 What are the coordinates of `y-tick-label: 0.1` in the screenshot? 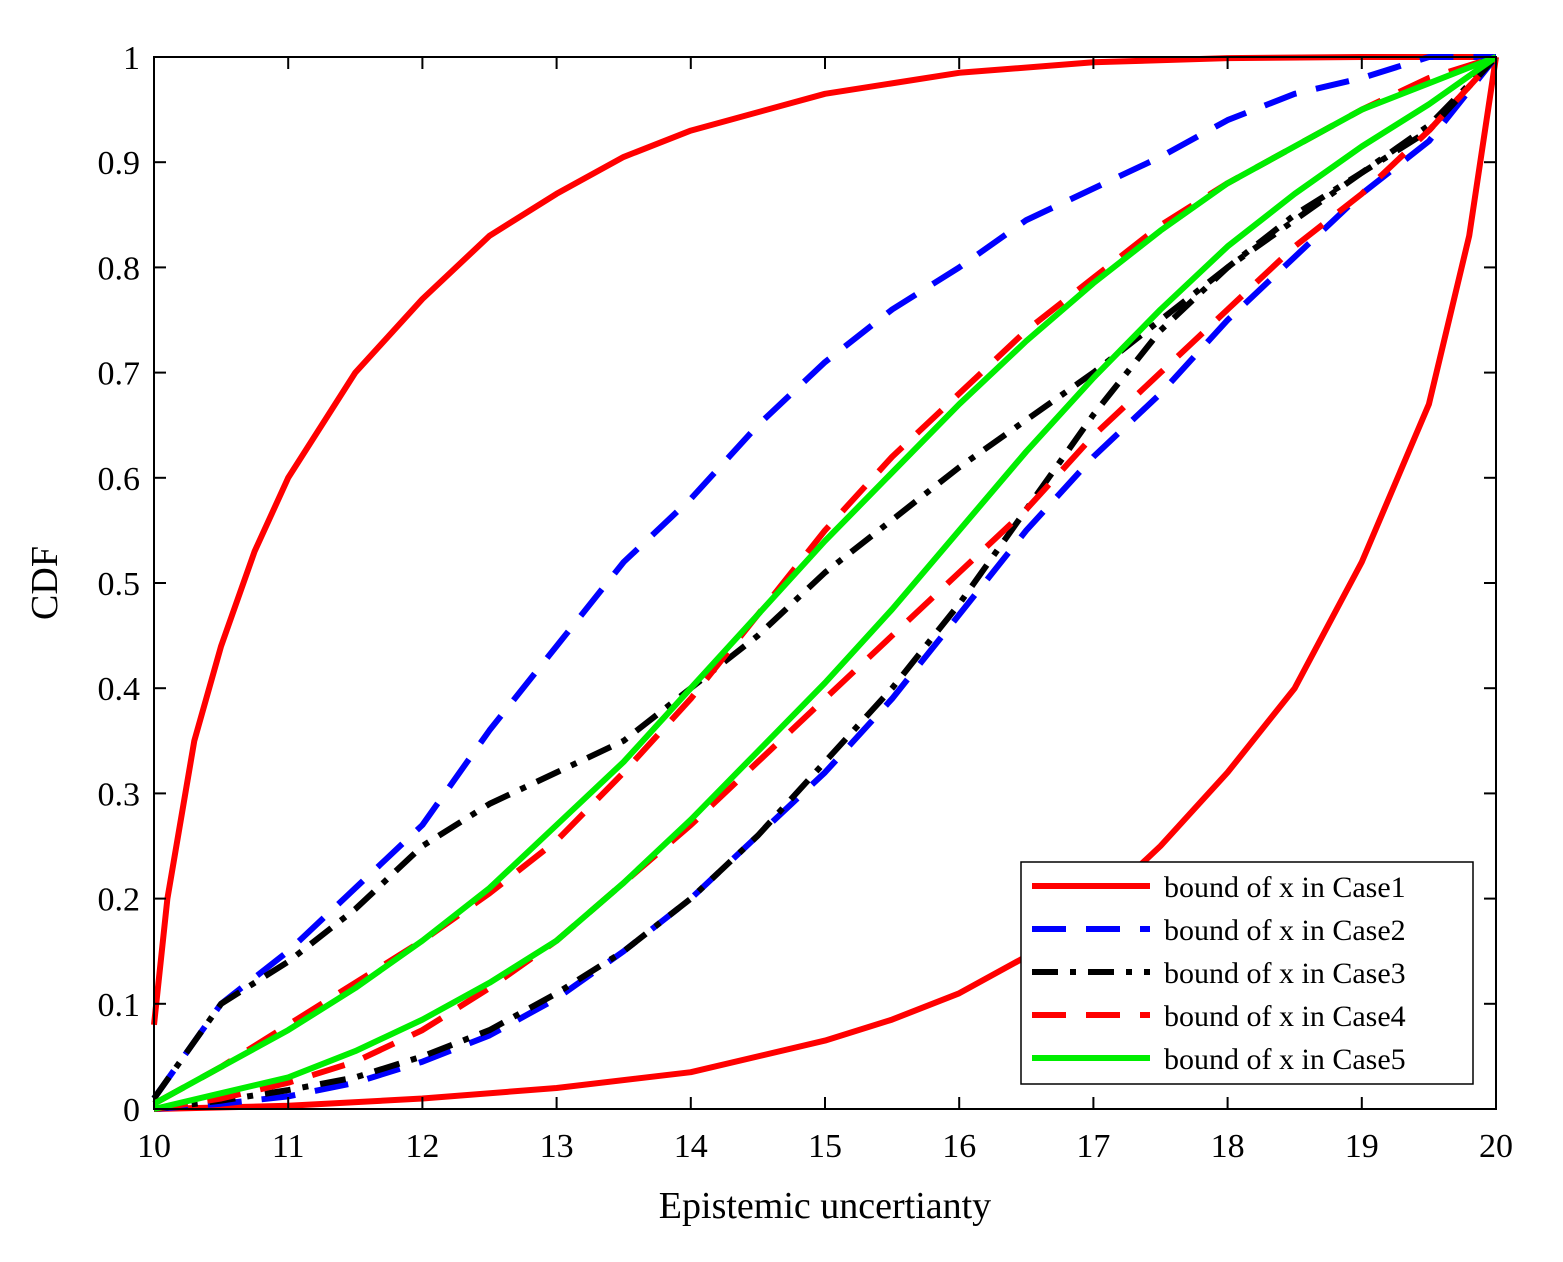 It's located at (119, 1005).